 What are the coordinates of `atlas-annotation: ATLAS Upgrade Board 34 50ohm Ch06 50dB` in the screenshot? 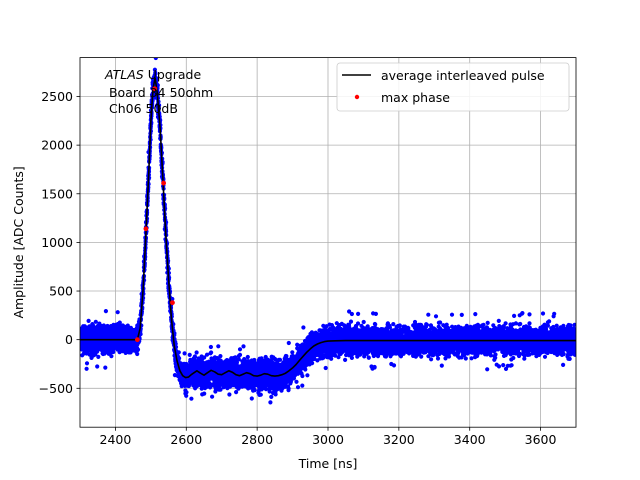 It's located at (158, 91).